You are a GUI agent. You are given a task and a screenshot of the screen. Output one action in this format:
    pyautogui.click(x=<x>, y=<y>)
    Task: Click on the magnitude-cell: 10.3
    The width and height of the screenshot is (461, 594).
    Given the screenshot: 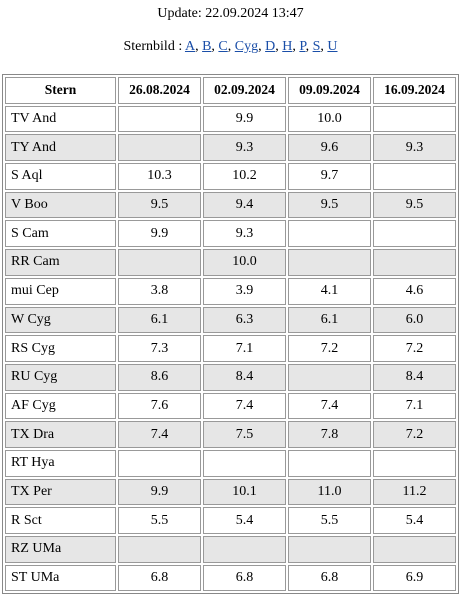 What is the action you would take?
    pyautogui.click(x=159, y=176)
    